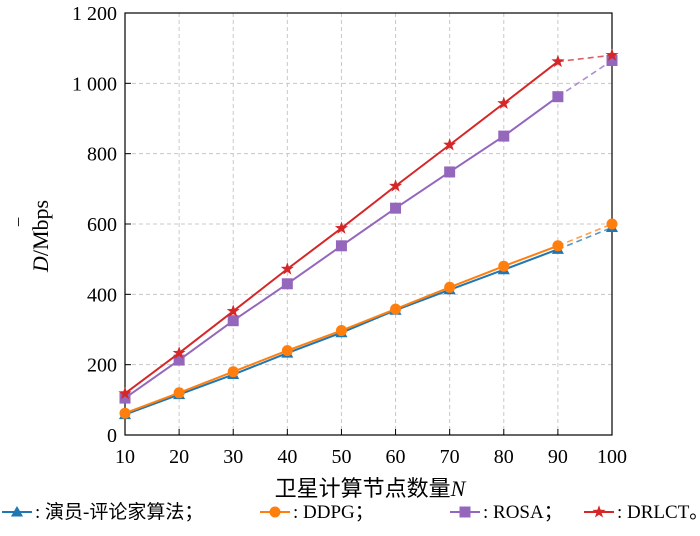  I want to click on x-tick-label: 80, so click(504, 457).